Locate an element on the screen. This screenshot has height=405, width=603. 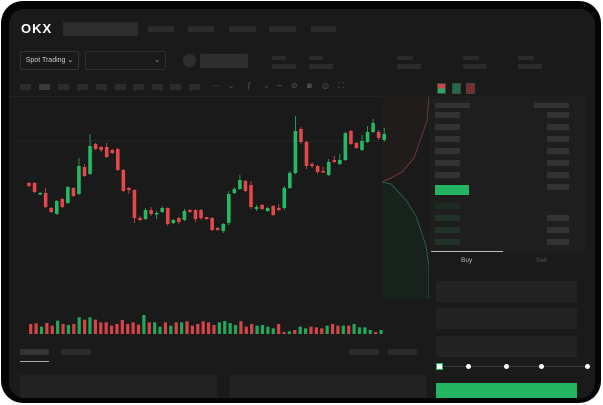
orderbook-asks-icon is located at coordinates (470, 88).